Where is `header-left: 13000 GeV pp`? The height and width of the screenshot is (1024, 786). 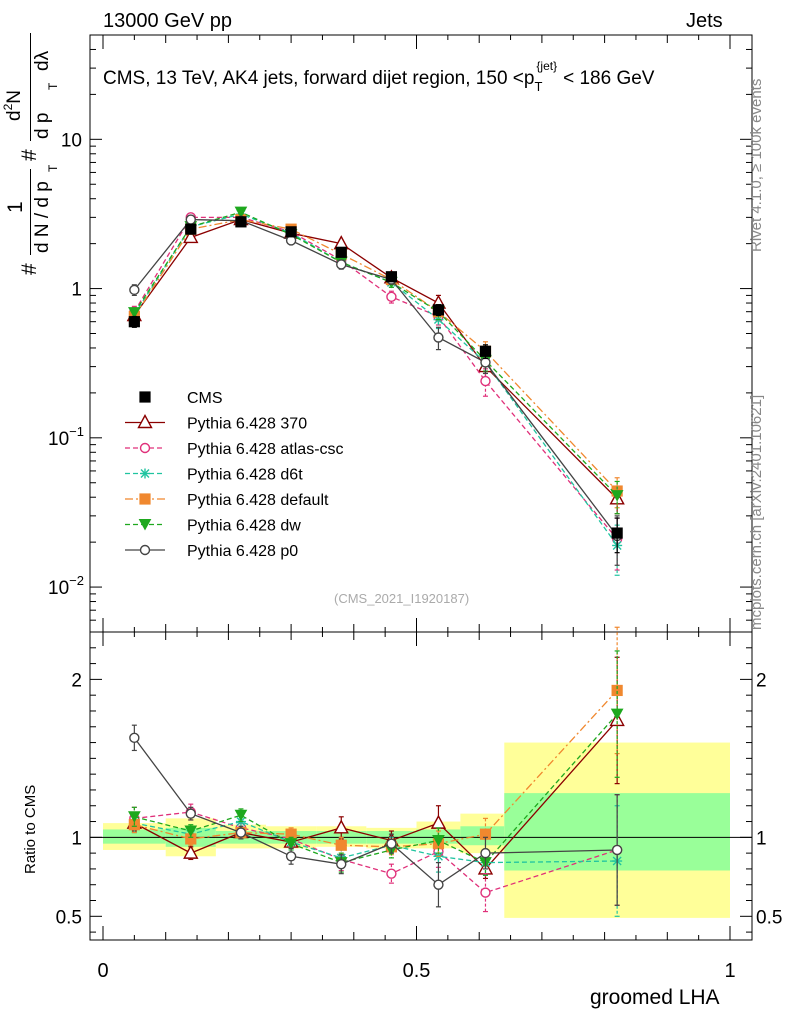 header-left: 13000 GeV pp is located at coordinates (167, 21).